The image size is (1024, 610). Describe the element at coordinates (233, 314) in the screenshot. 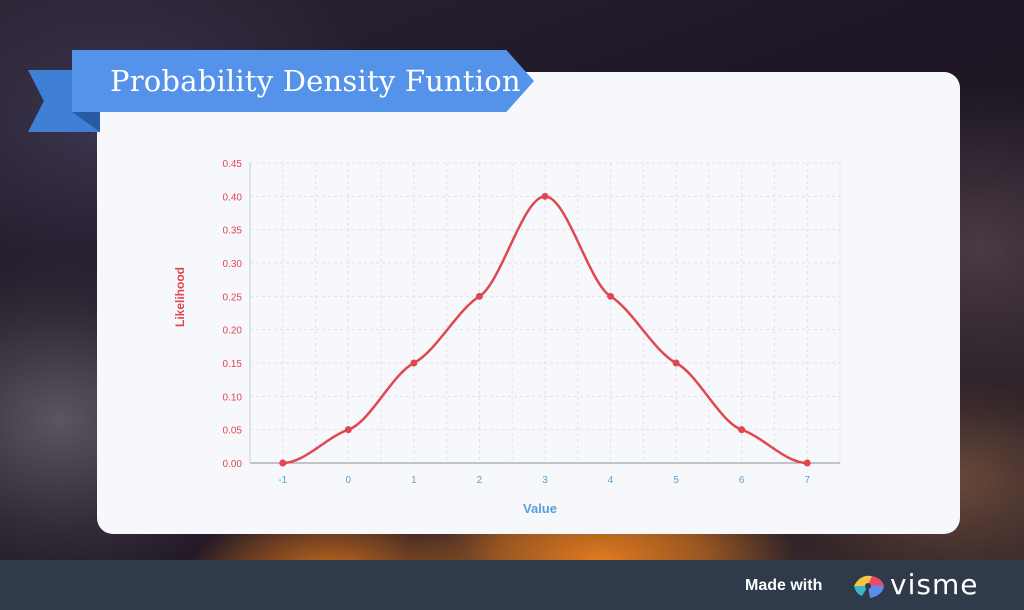

I see `y-tick-labels: 0.00 0.05 0.10 0.15 0.20 0.25 0.30 0.35 0.40 0.45` at that location.